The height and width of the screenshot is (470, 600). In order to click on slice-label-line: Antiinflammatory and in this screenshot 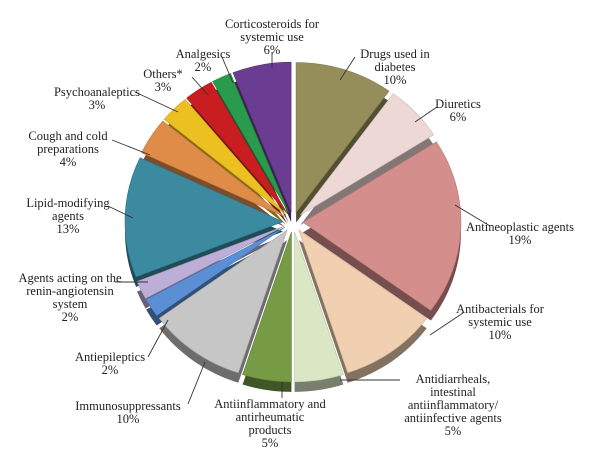, I will do `click(270, 404)`.